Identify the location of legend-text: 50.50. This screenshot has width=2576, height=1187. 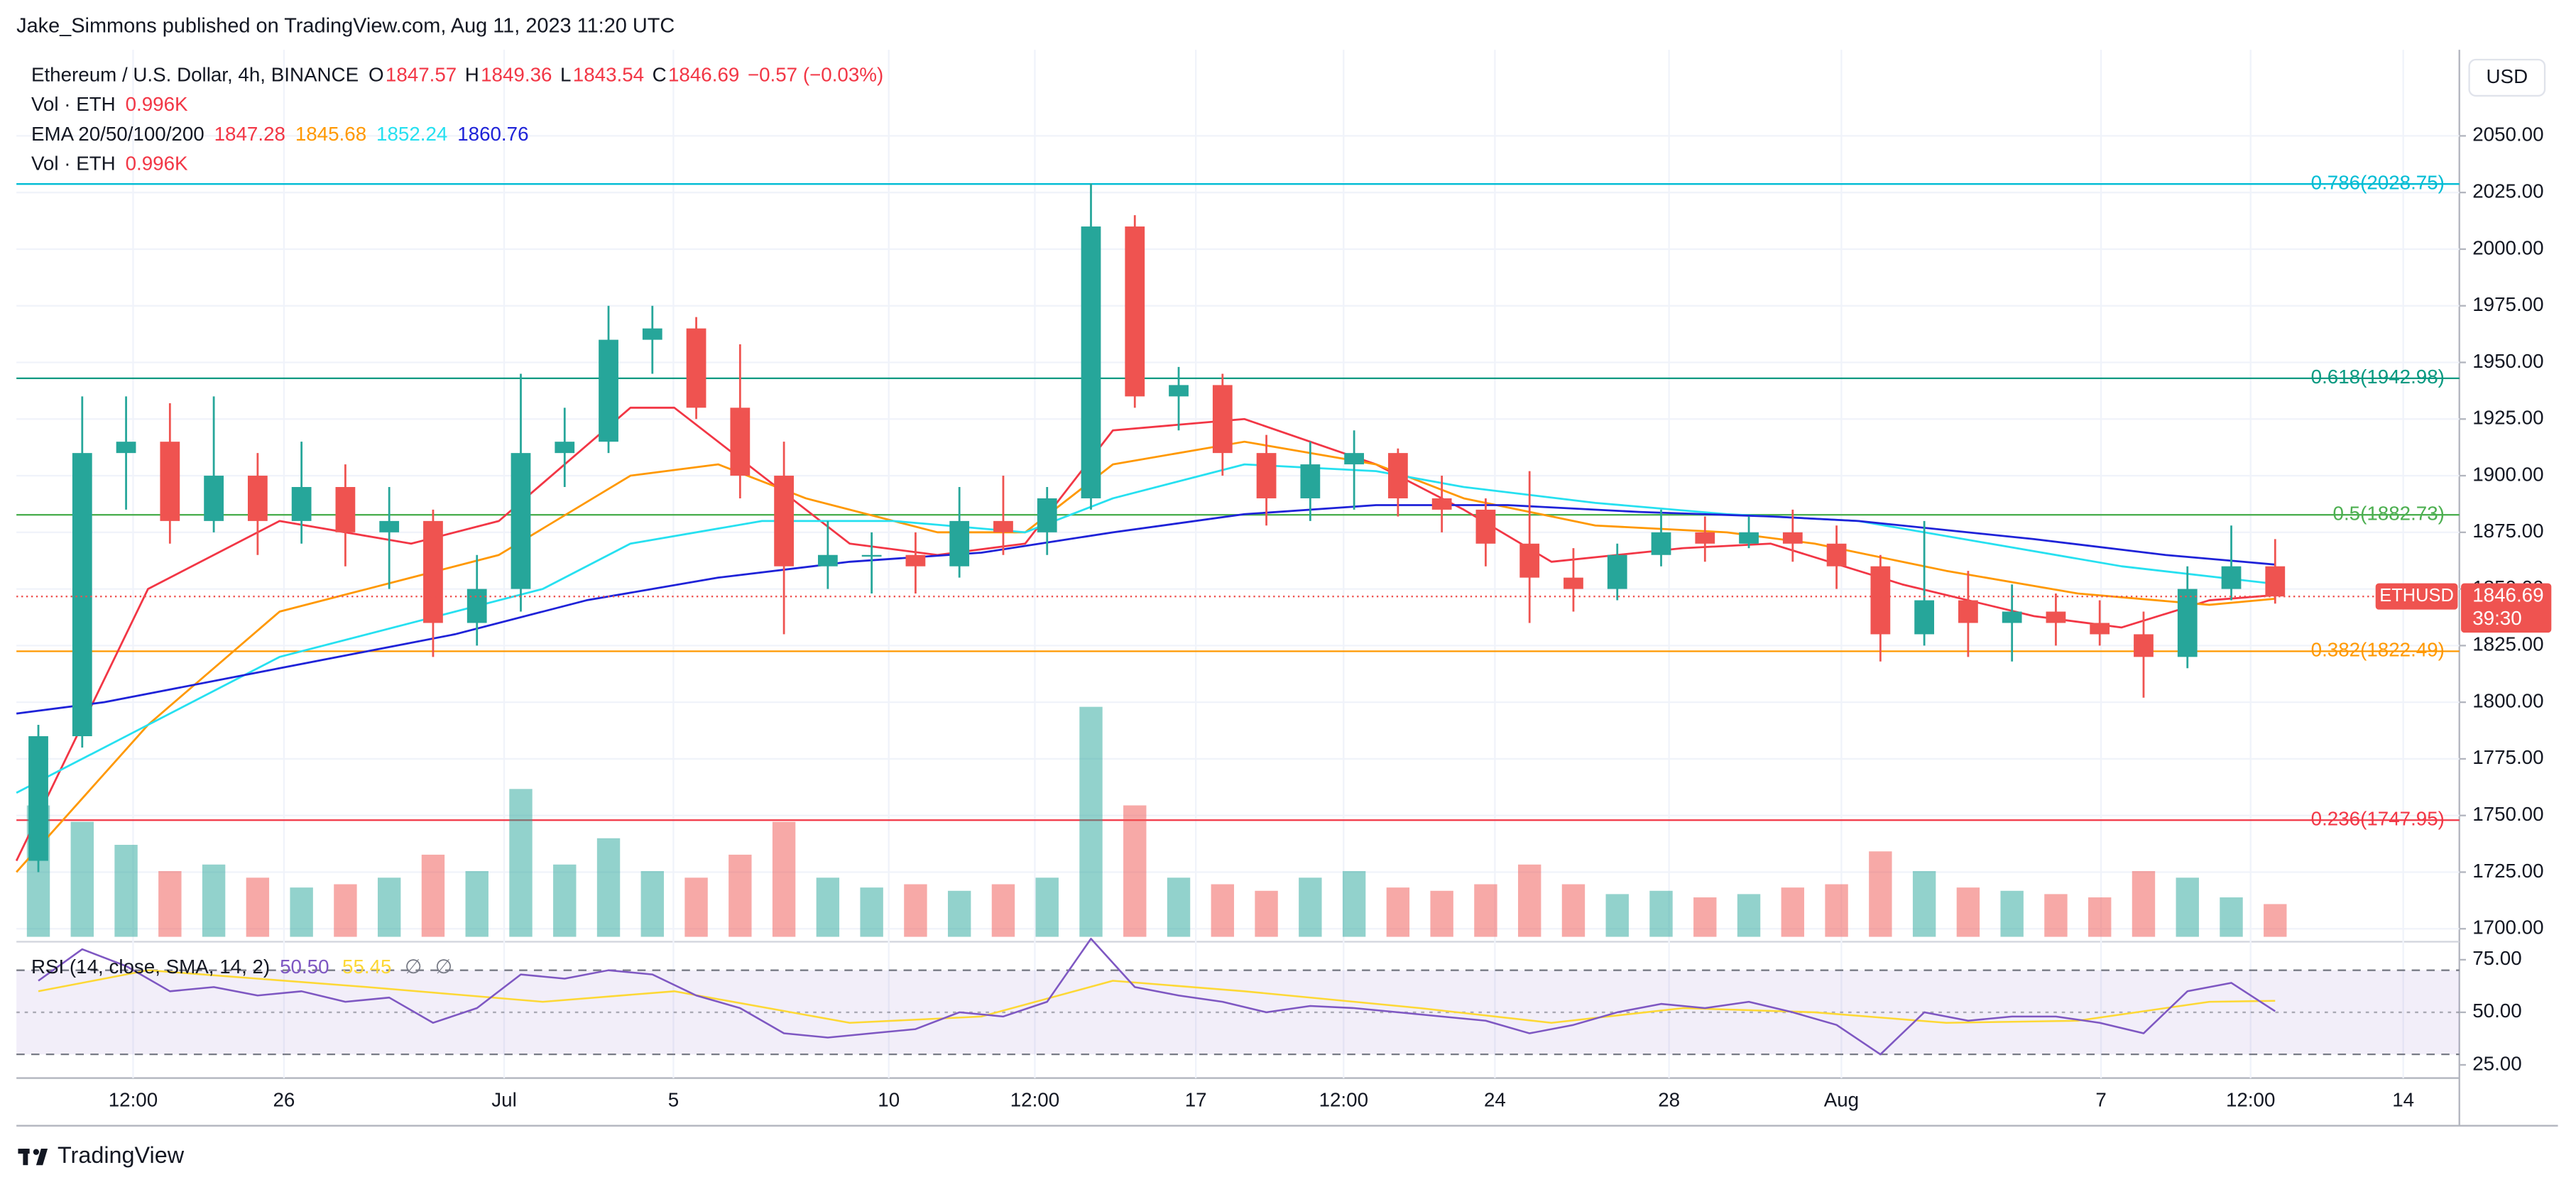
(304, 967).